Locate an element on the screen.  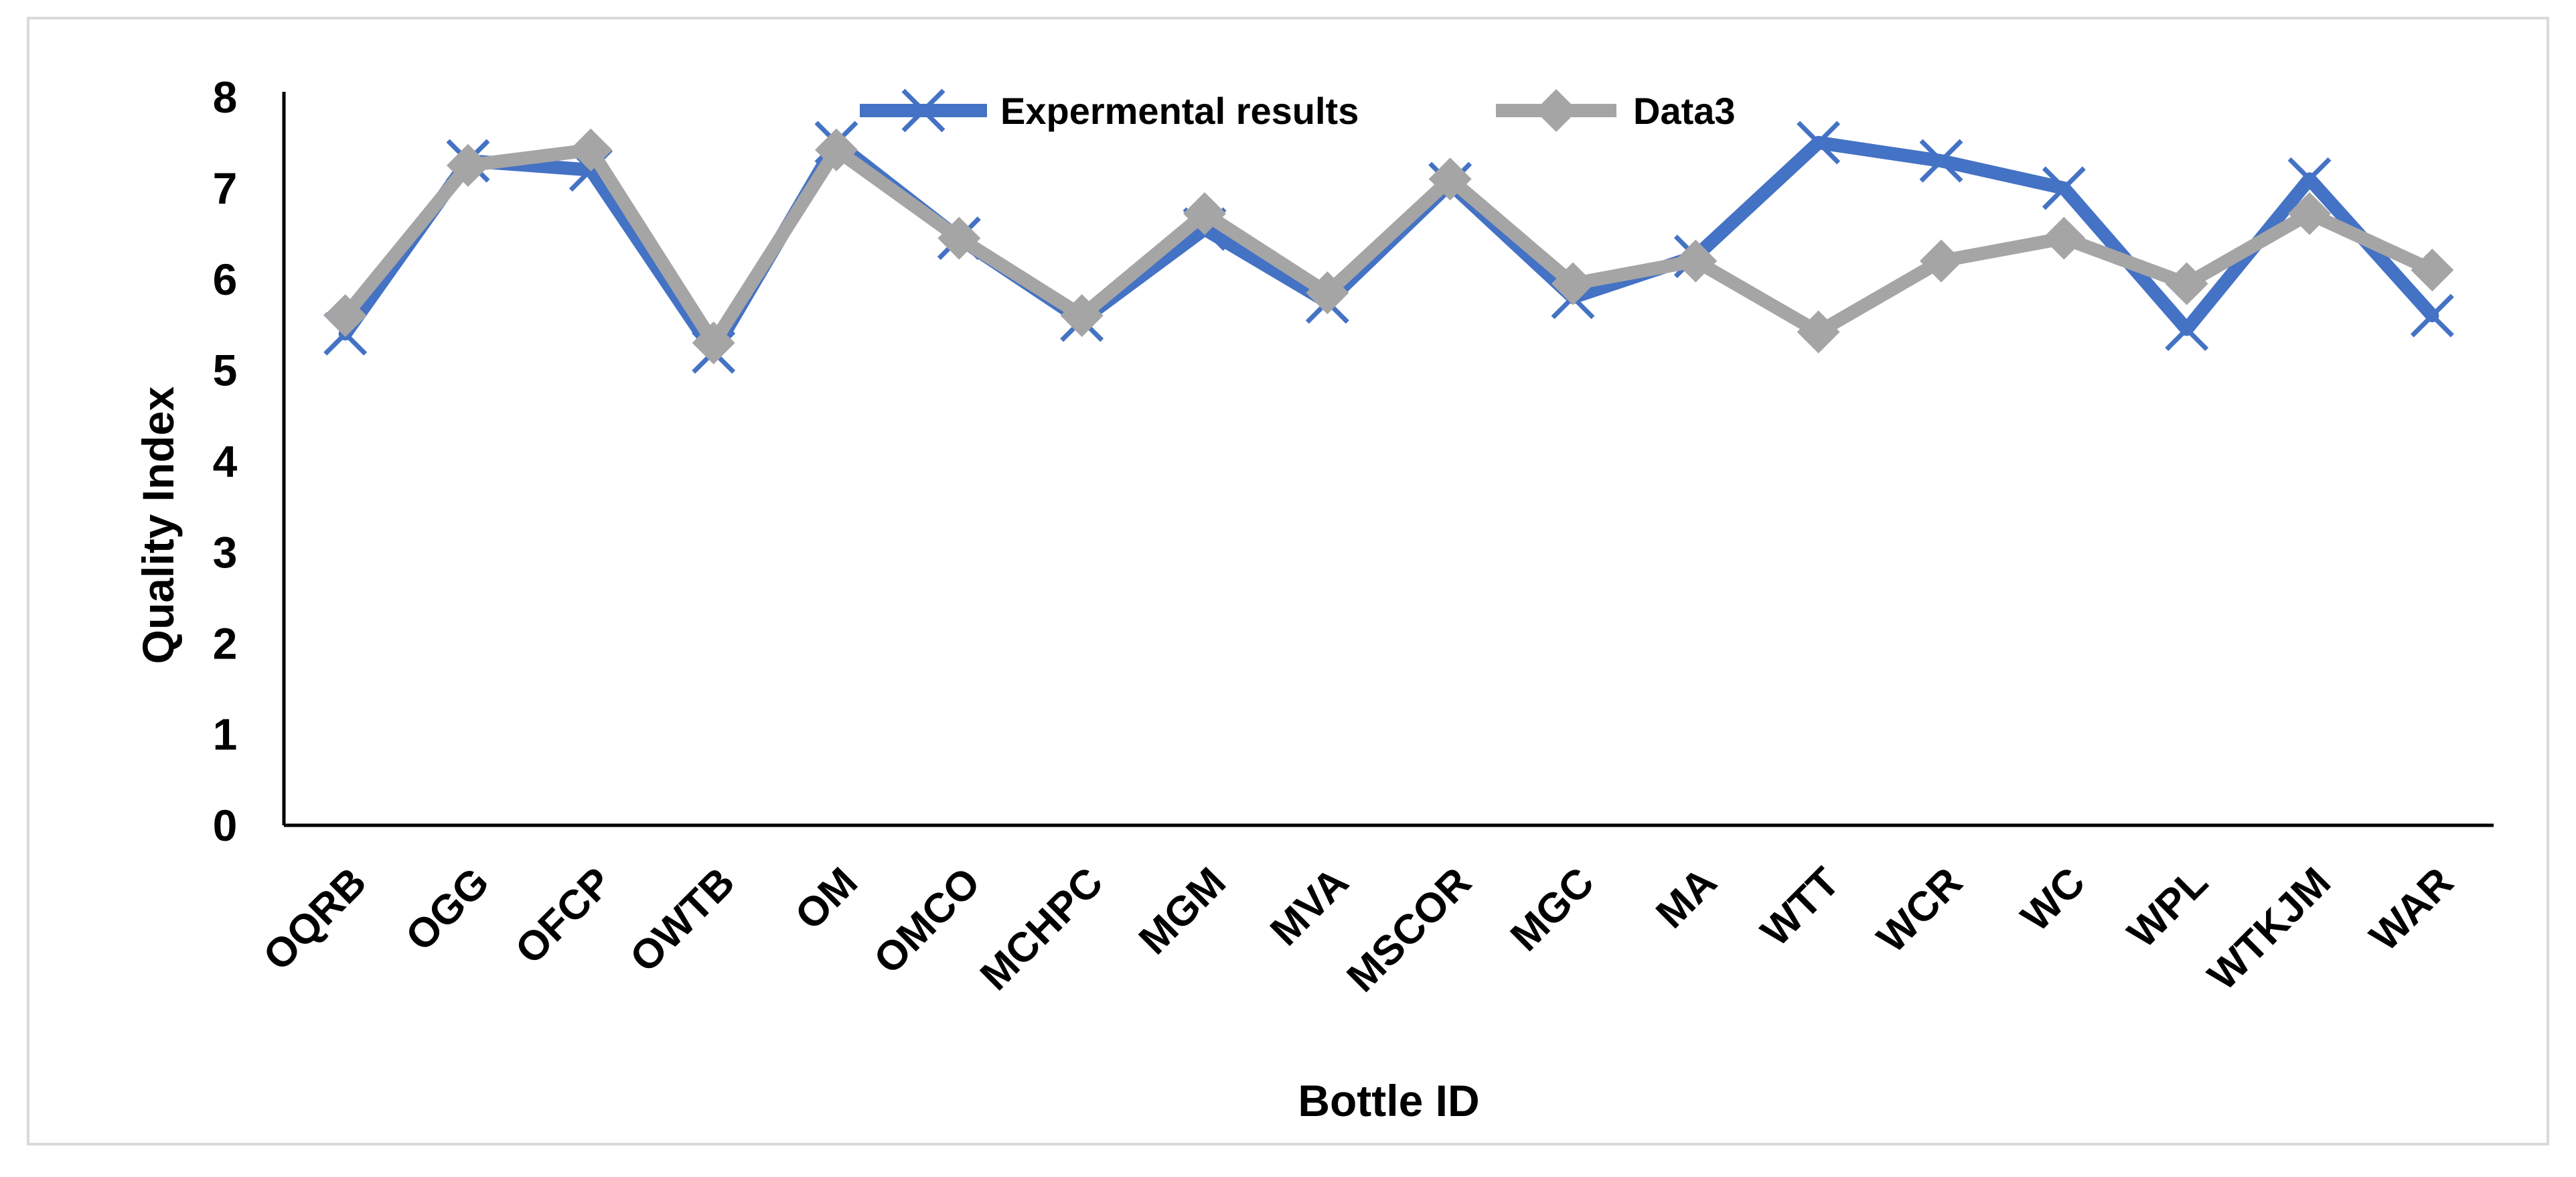
y-tick-label: 3 is located at coordinates (225, 552).